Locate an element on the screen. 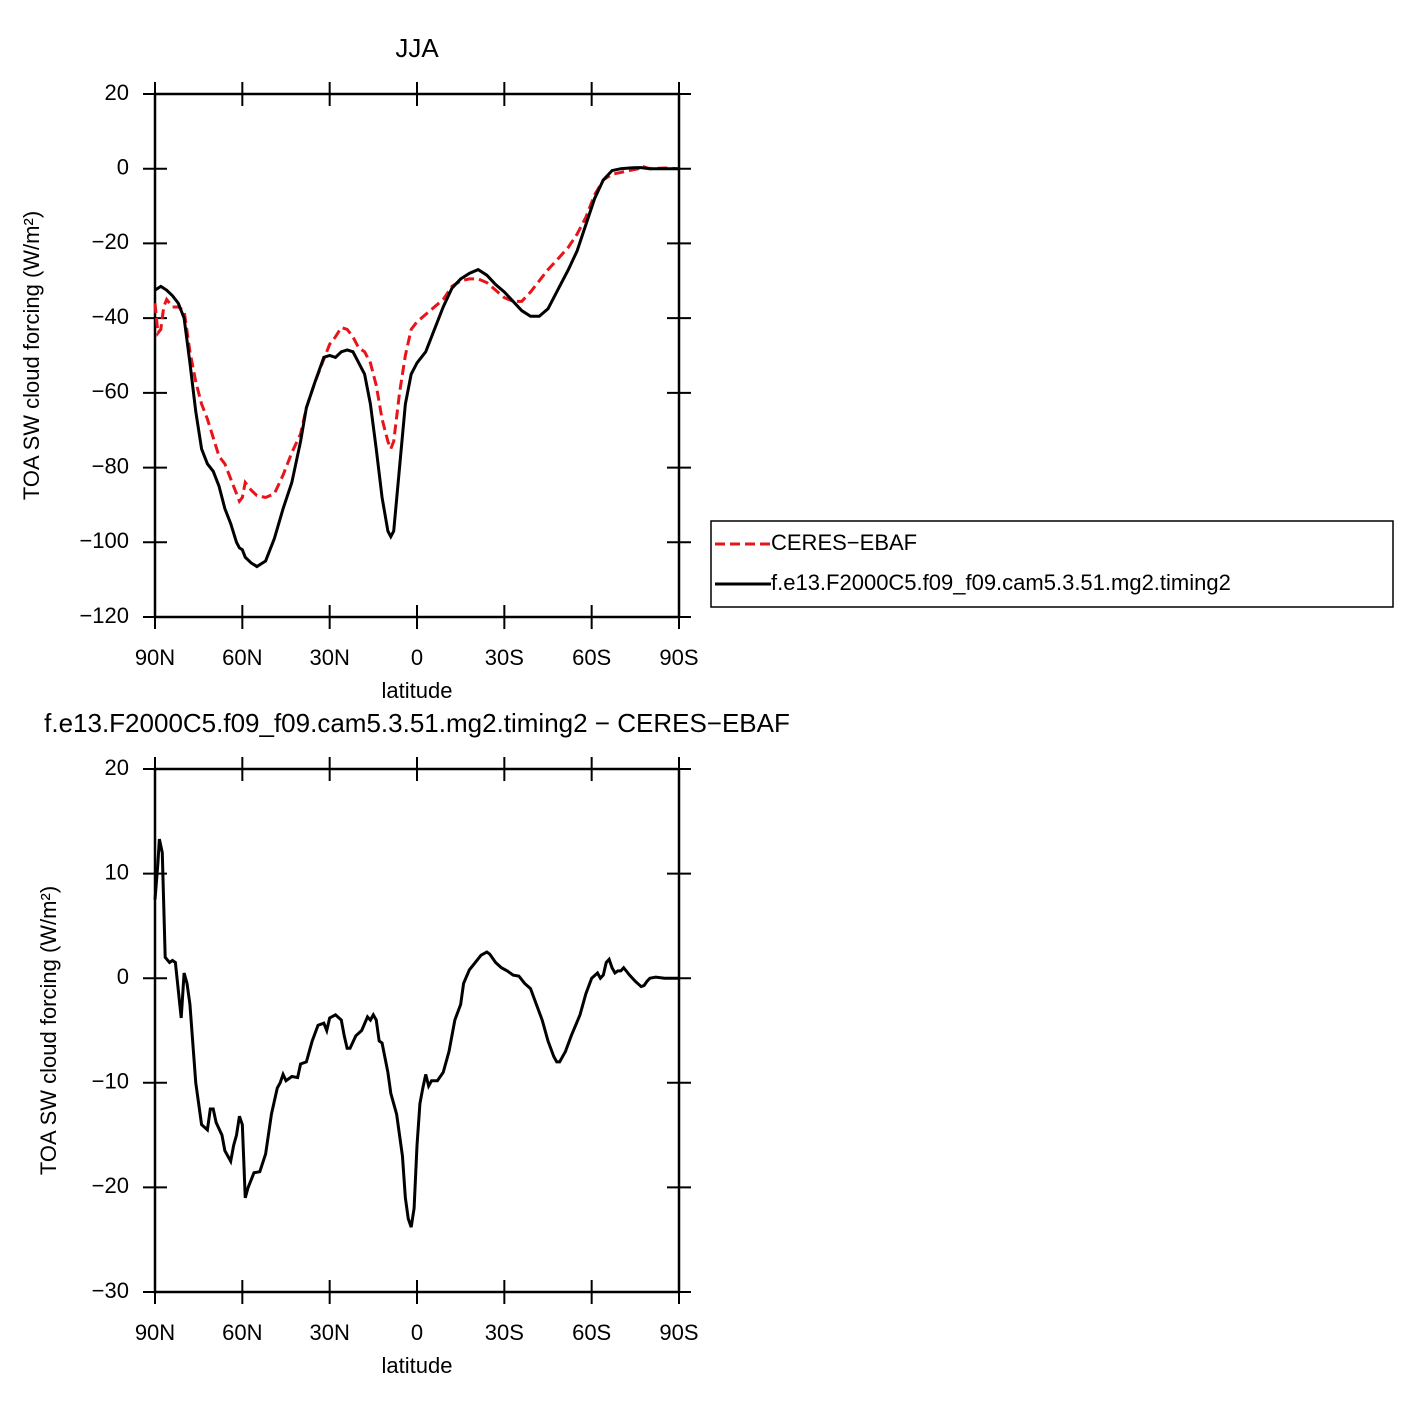  y-tick-label: −120 is located at coordinates (104, 615).